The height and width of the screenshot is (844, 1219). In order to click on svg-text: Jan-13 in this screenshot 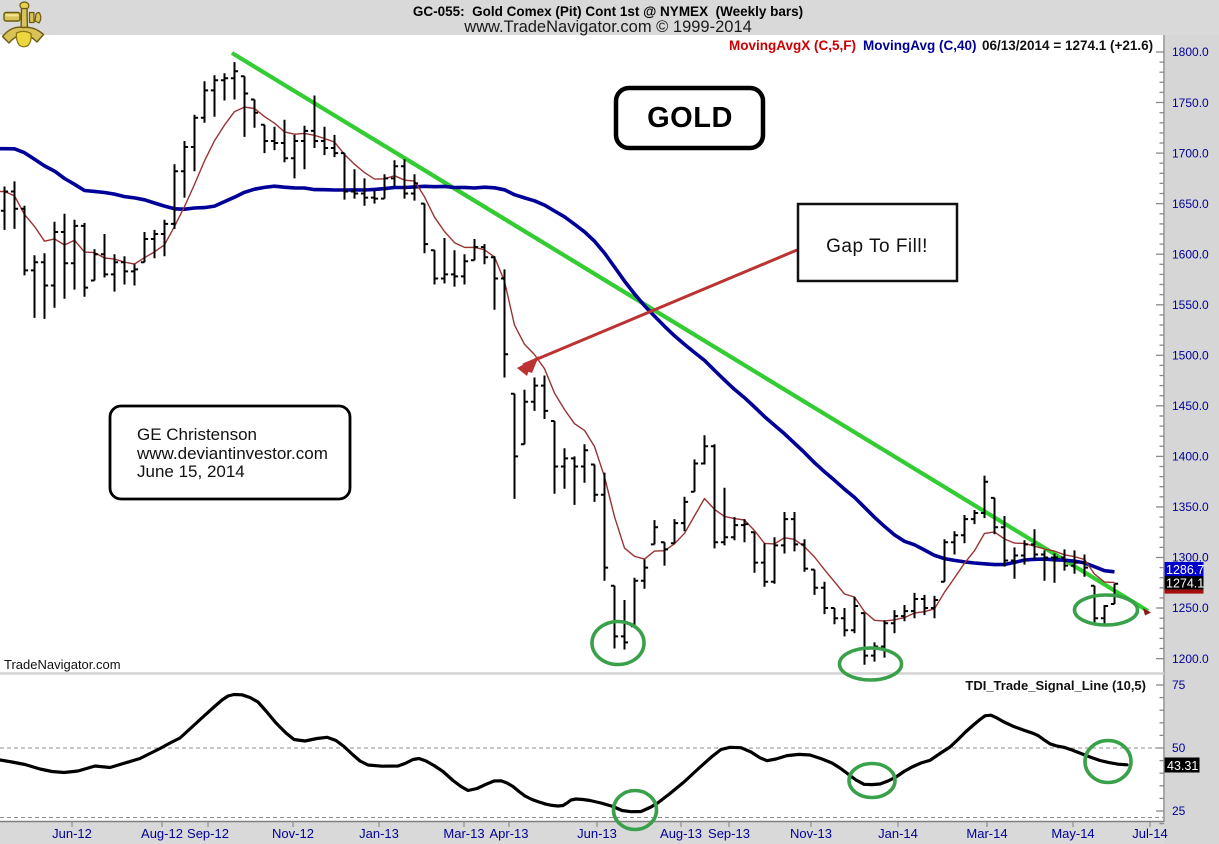, I will do `click(379, 833)`.